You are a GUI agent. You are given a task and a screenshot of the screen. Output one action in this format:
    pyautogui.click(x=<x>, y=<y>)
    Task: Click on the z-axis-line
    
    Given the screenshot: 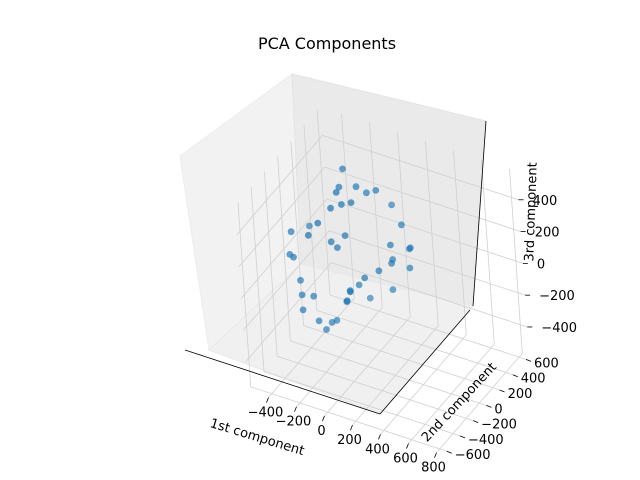 What is the action you would take?
    pyautogui.click(x=479, y=213)
    